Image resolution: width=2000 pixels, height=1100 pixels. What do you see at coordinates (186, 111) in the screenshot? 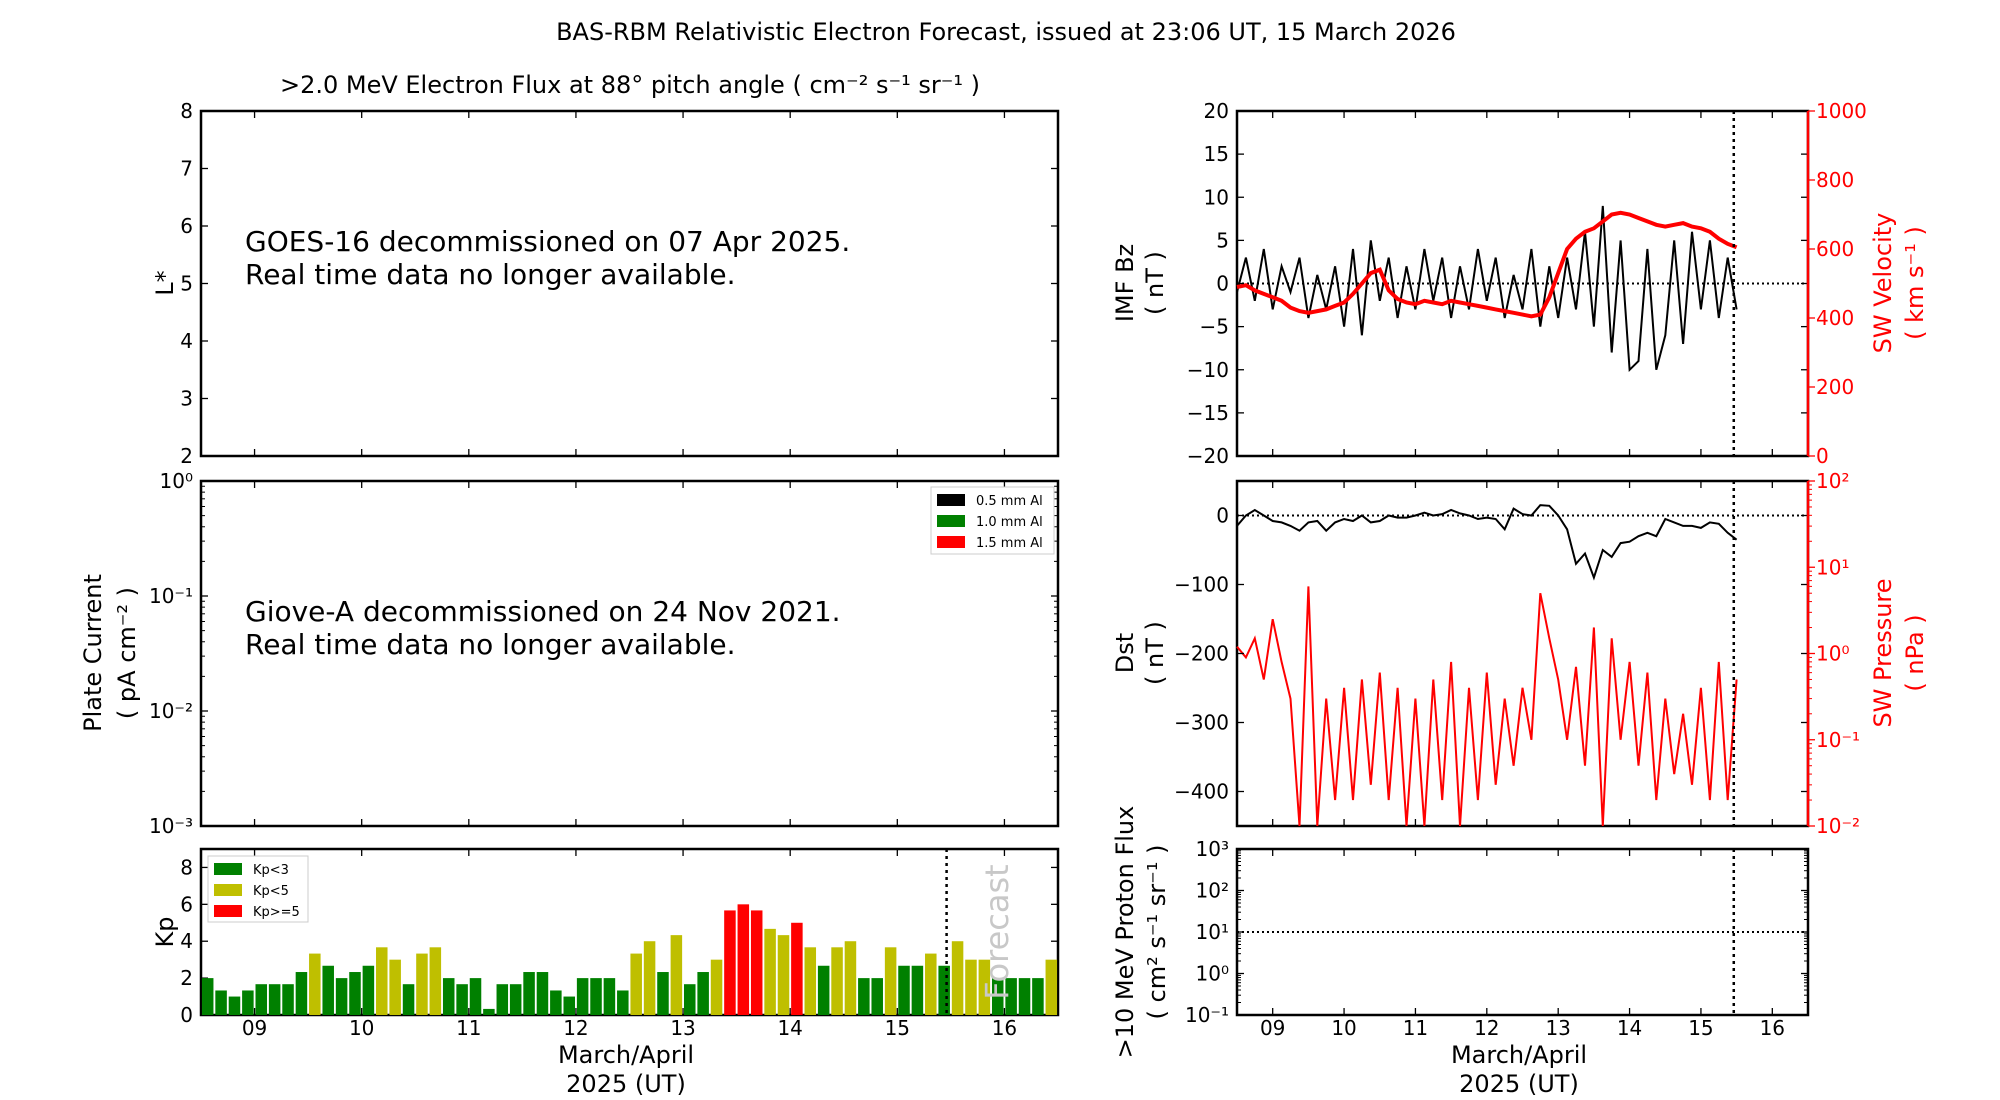
I see `electron-flux-ytick-label: 8` at bounding box center [186, 111].